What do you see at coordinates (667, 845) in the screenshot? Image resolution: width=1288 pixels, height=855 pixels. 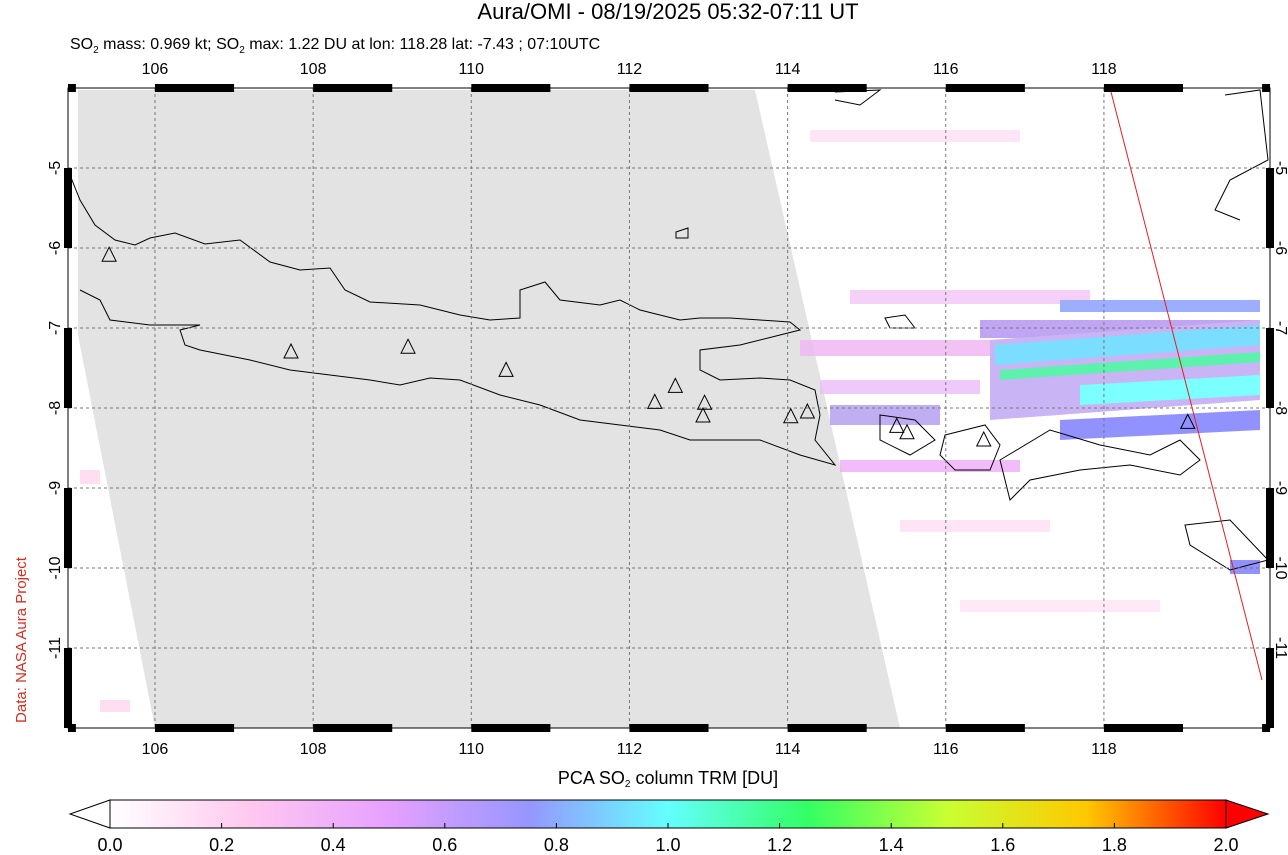 I see `colorbar-tick-label: 1.0` at bounding box center [667, 845].